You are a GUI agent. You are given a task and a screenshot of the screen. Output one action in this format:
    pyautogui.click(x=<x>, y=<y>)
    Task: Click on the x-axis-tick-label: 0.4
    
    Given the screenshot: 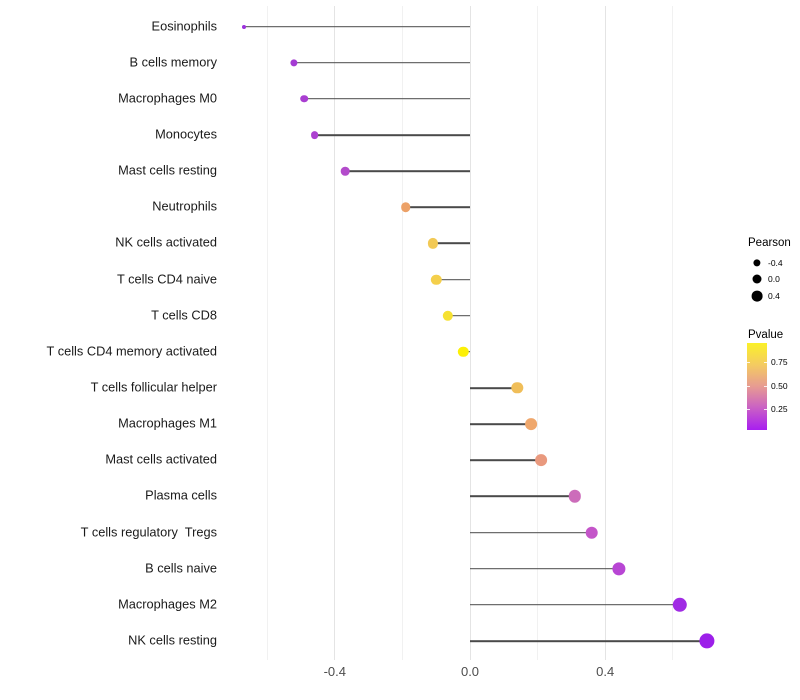 What is the action you would take?
    pyautogui.click(x=605, y=671)
    